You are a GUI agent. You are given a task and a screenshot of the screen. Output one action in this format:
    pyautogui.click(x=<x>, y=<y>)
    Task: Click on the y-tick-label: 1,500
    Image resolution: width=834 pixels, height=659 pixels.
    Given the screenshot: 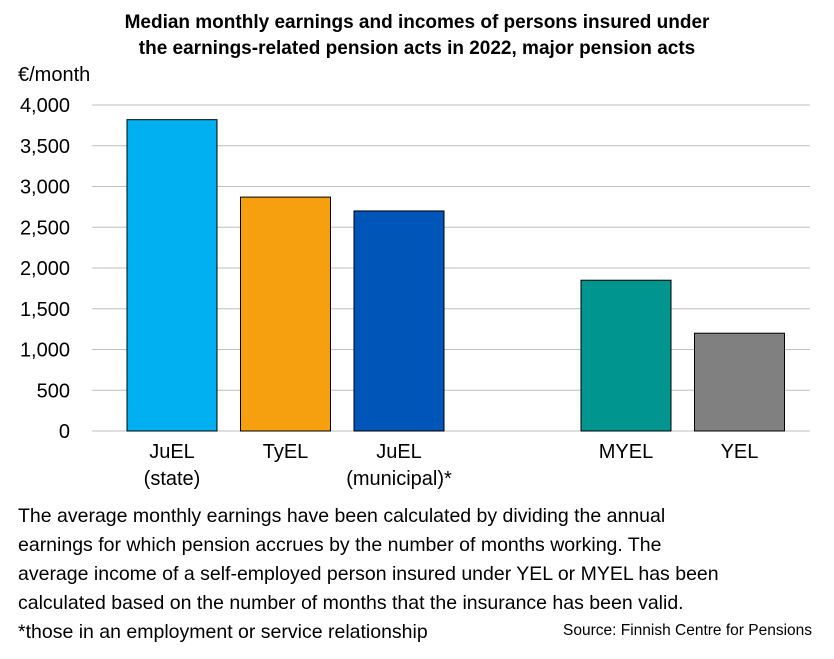 What is the action you would take?
    pyautogui.click(x=45, y=310)
    